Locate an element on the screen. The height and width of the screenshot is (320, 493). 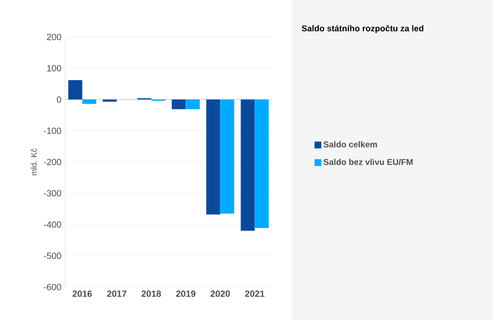
y-tick-label: 0 is located at coordinates (59, 99).